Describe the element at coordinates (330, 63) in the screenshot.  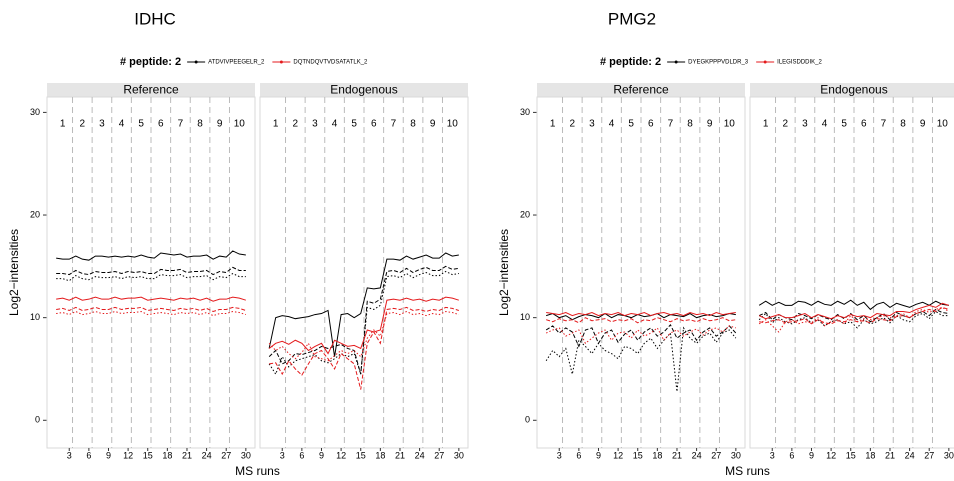
I see `legend-label: DQTNDQVTVDSATATLK_2` at that location.